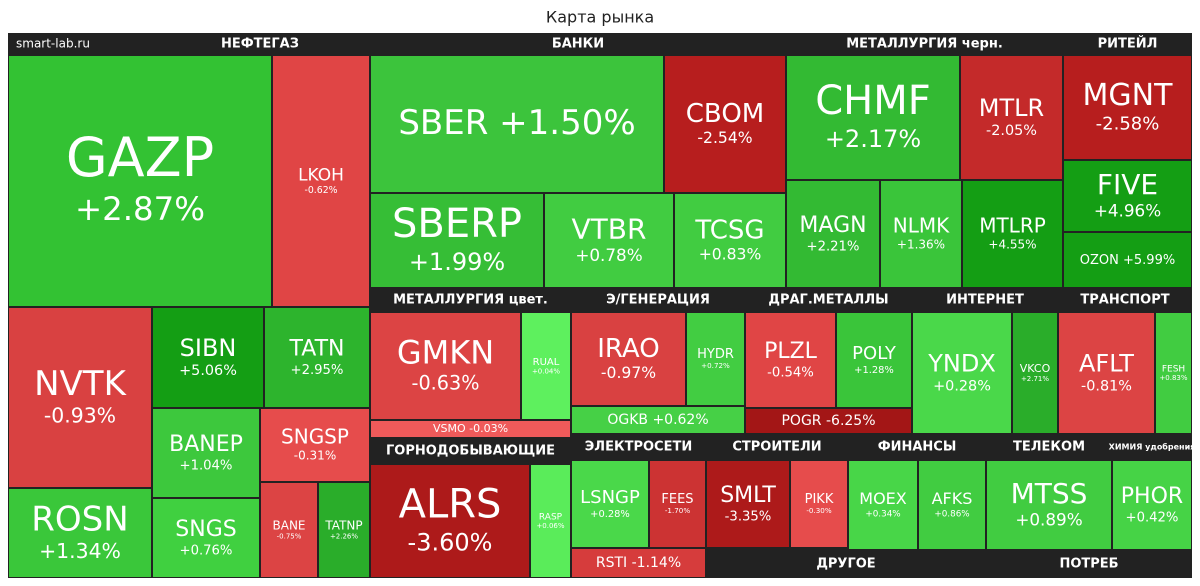 The width and height of the screenshot is (1200, 586). What do you see at coordinates (1048, 520) in the screenshot?
I see `change: +0.89%` at bounding box center [1048, 520].